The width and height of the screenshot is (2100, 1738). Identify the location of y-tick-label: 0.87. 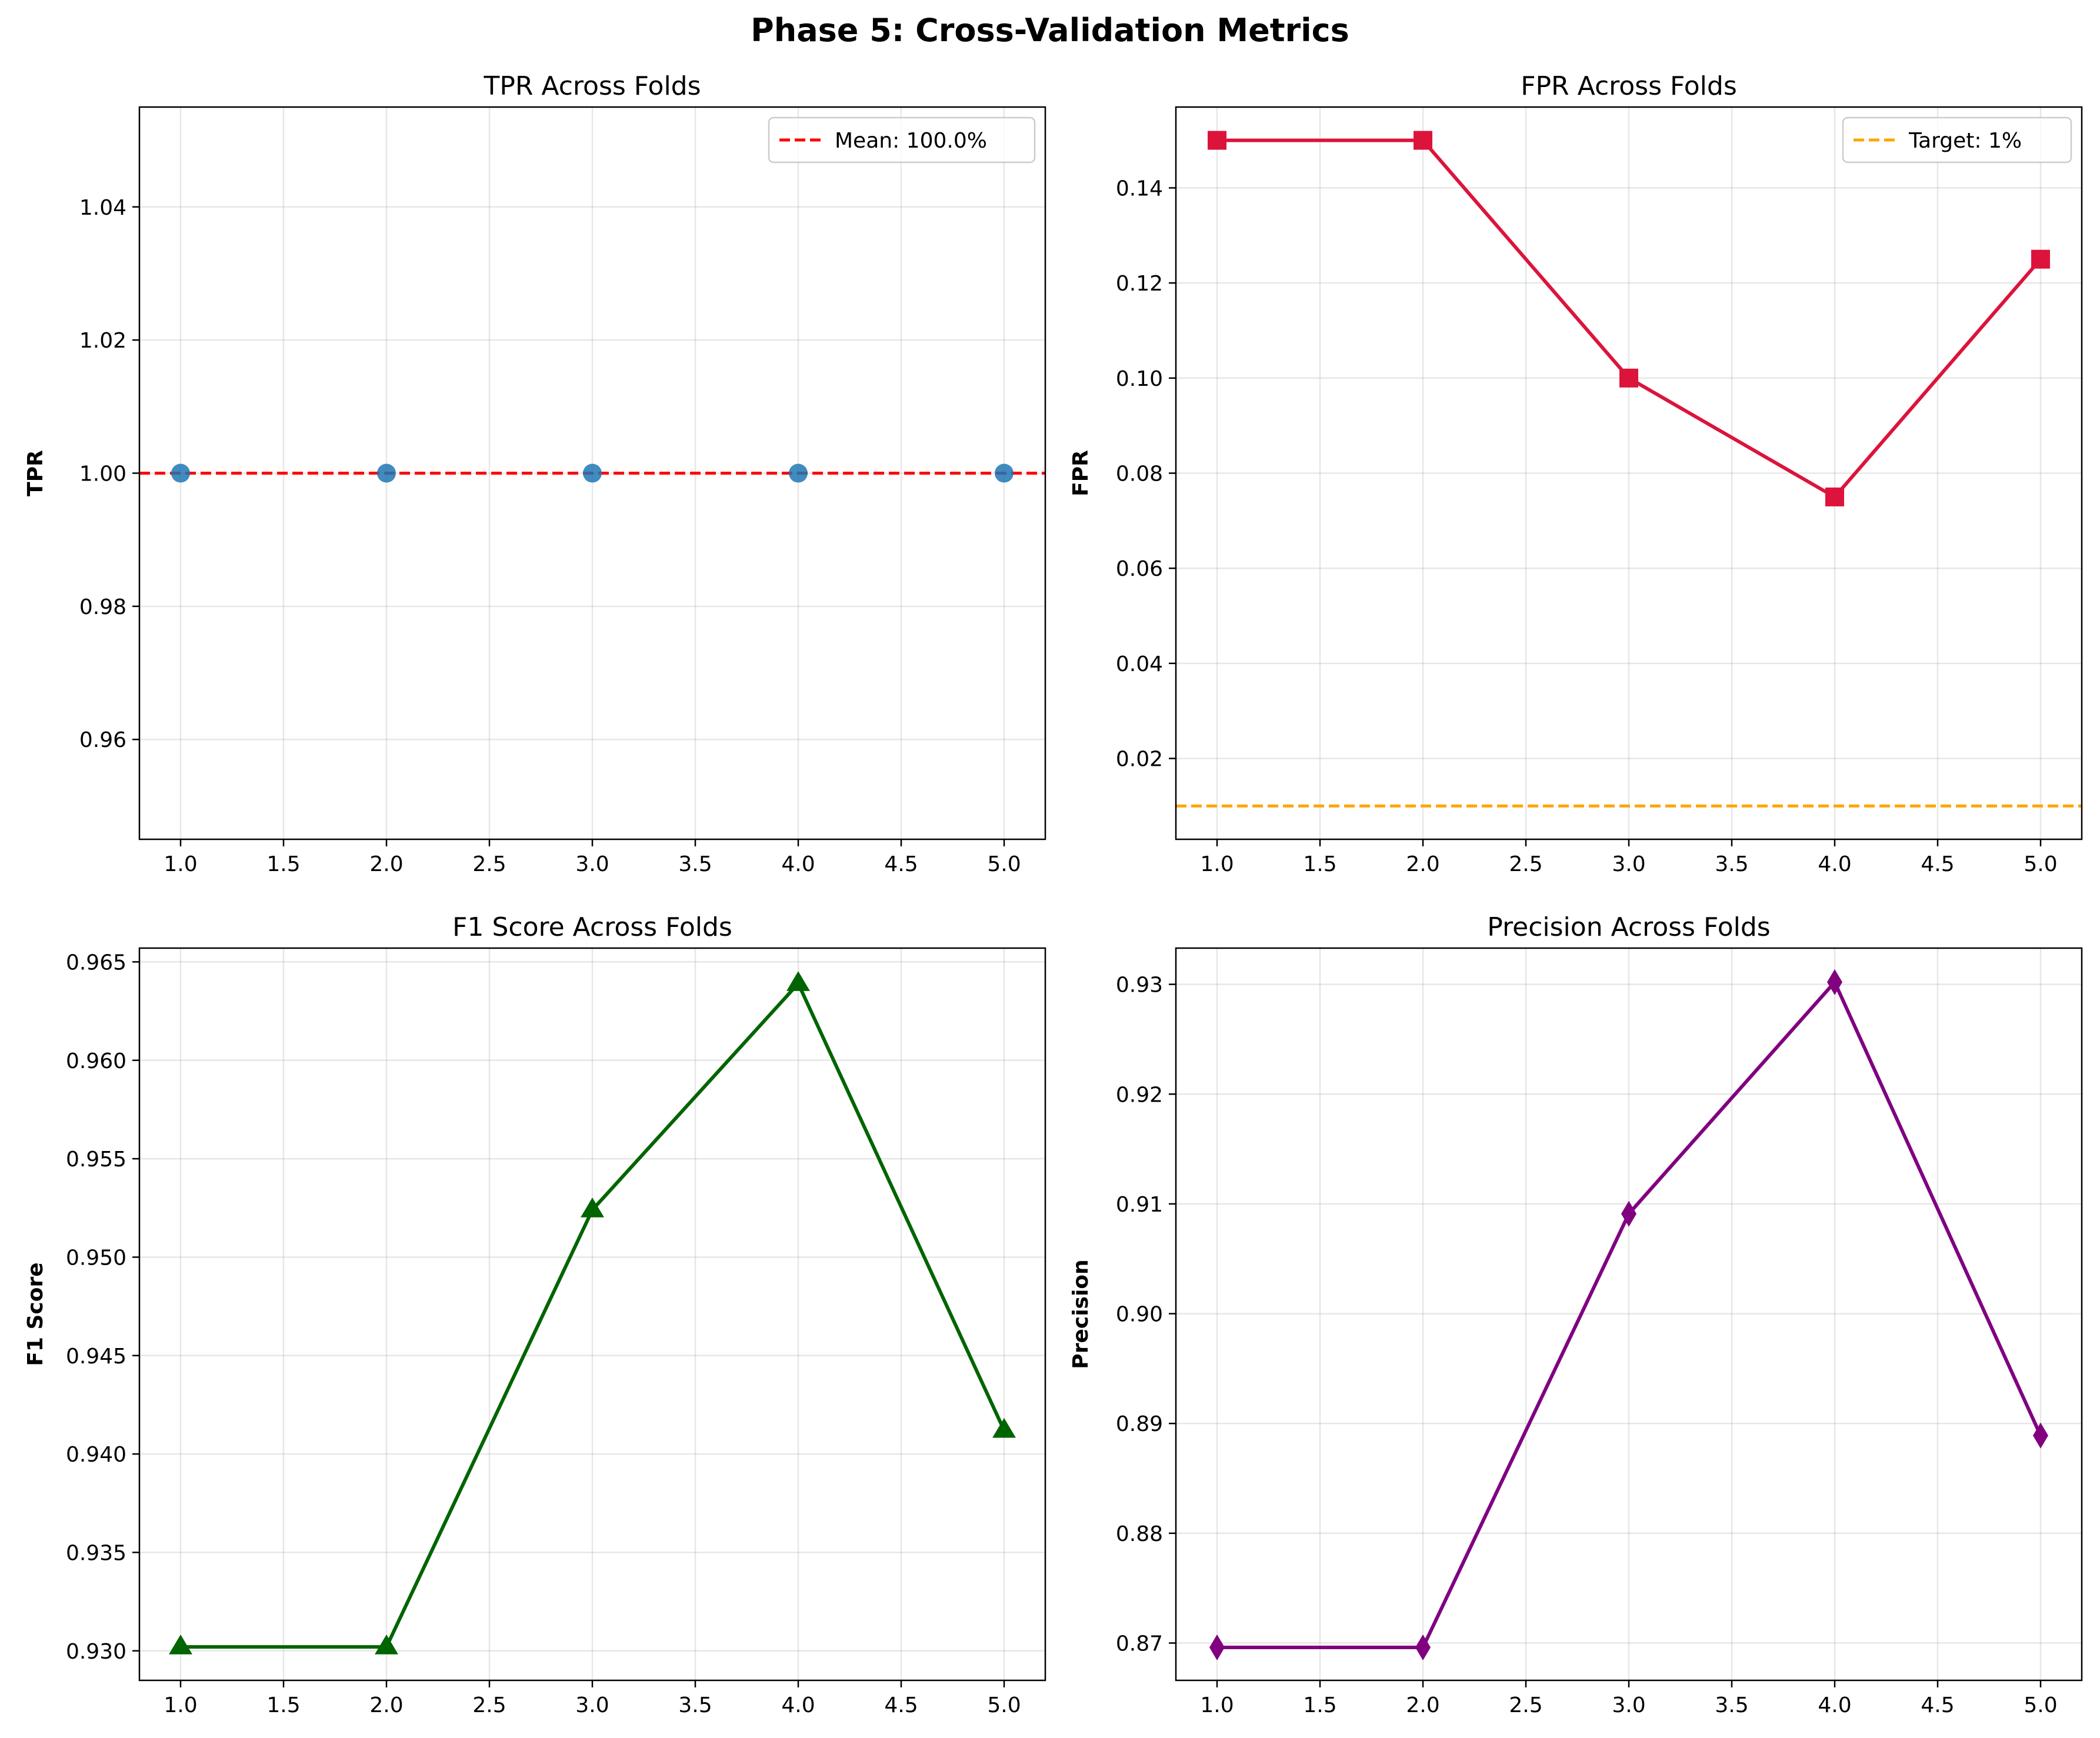
(1139, 1644).